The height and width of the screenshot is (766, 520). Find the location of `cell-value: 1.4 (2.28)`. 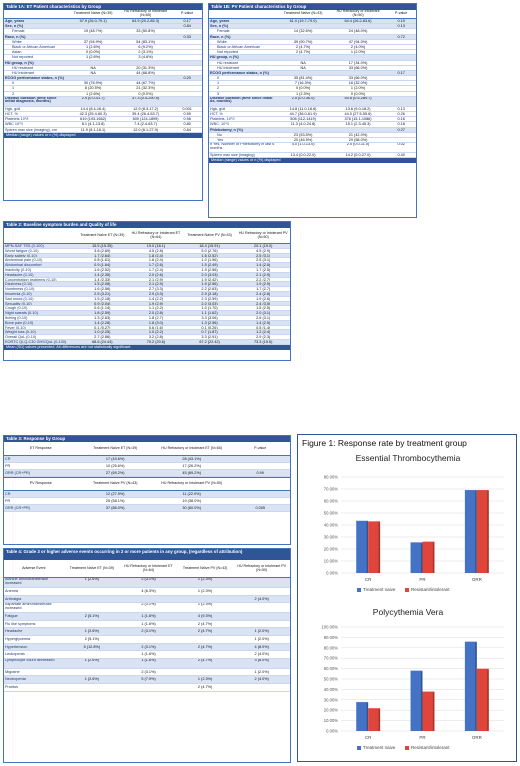

cell-value: 1.4 (2.28) is located at coordinates (102, 322).